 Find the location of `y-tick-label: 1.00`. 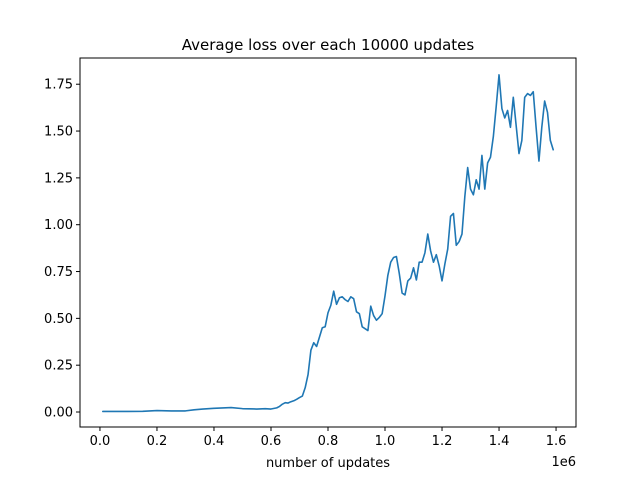

y-tick-label: 1.00 is located at coordinates (58, 225).